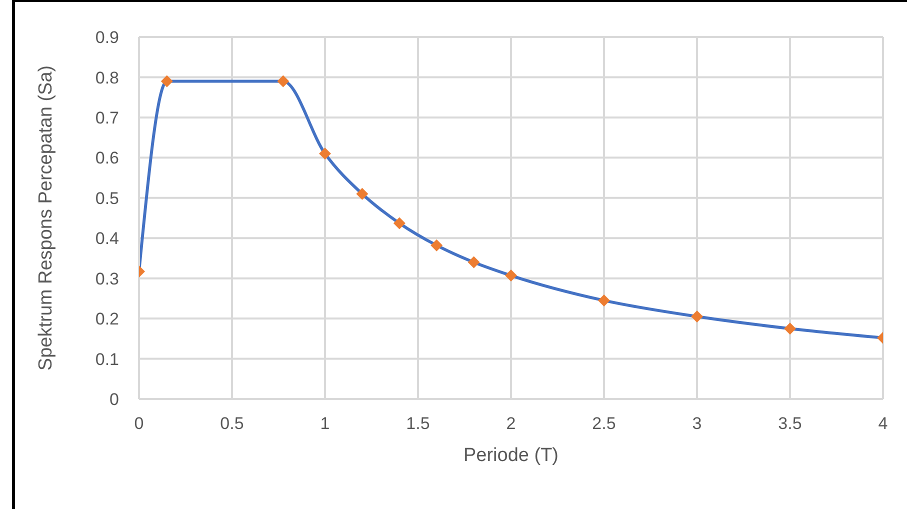 The image size is (907, 509). Describe the element at coordinates (114, 400) in the screenshot. I see `y-tick-label: 0` at that location.